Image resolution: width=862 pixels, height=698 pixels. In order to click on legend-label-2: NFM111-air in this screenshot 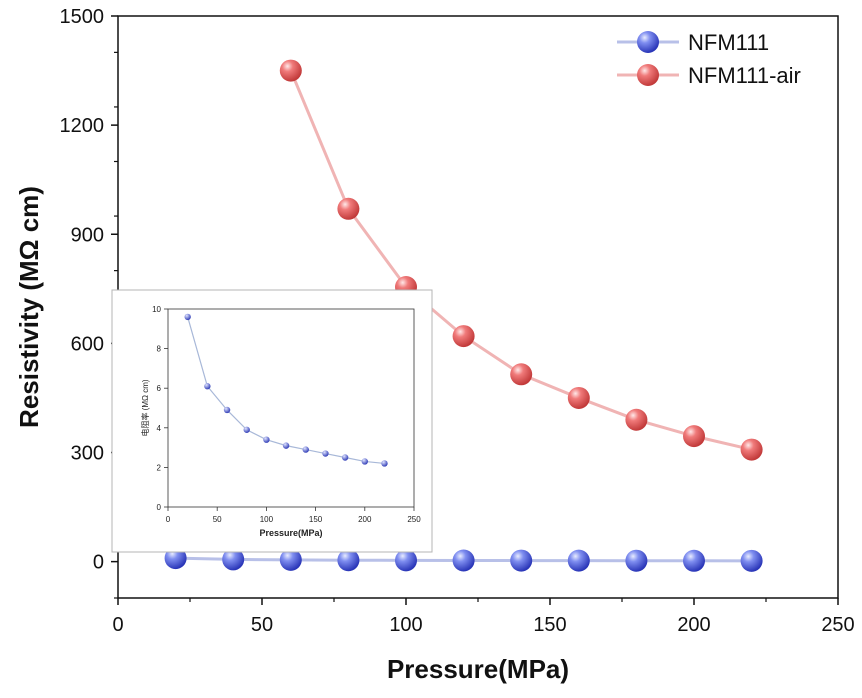, I will do `click(744, 75)`.